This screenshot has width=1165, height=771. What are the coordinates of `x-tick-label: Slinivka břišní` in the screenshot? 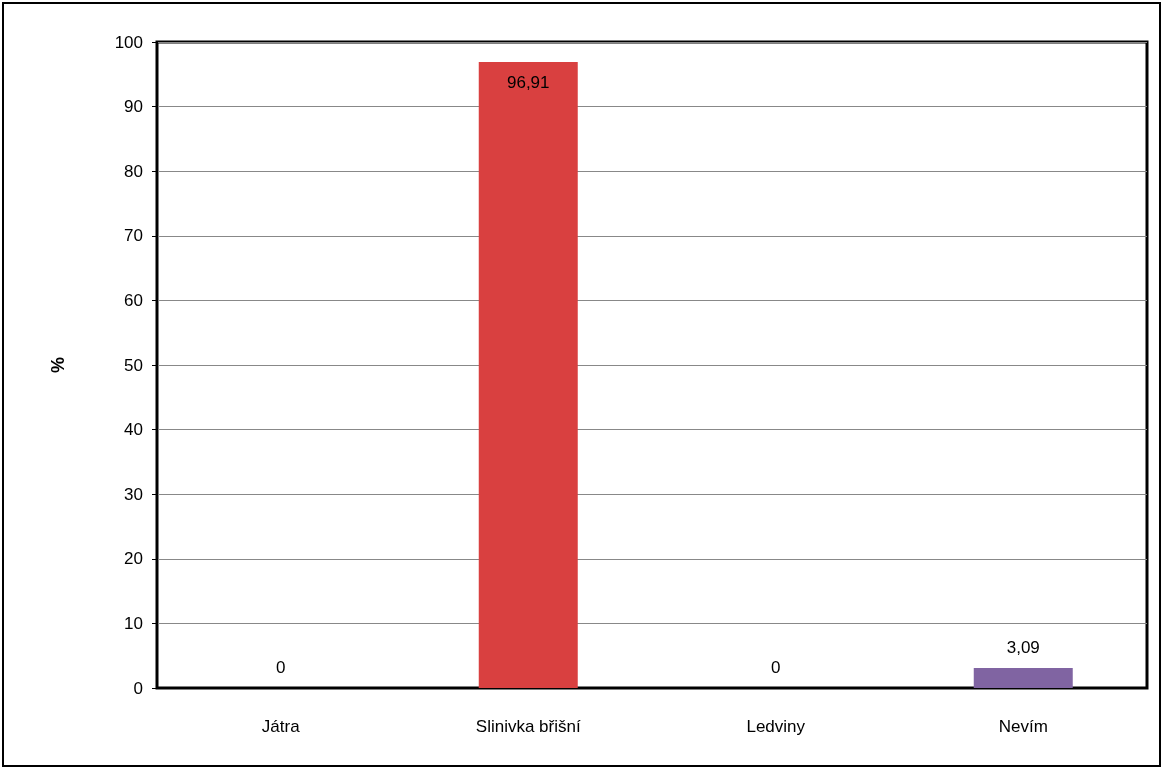 It's located at (528, 726).